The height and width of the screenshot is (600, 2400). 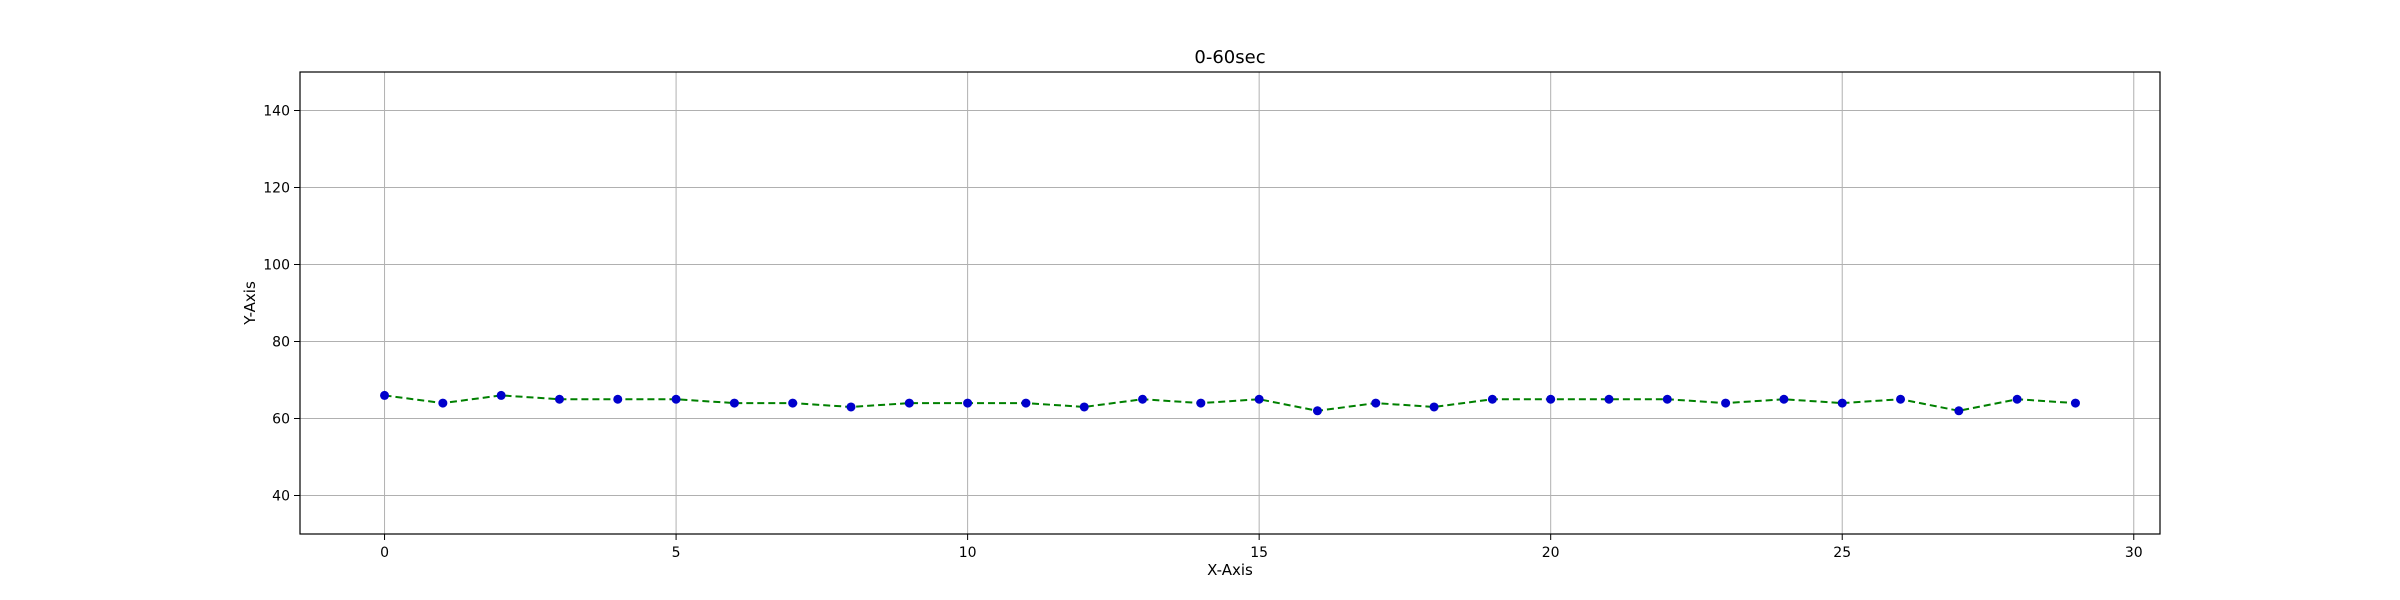 I want to click on series-line, so click(x=1230, y=403).